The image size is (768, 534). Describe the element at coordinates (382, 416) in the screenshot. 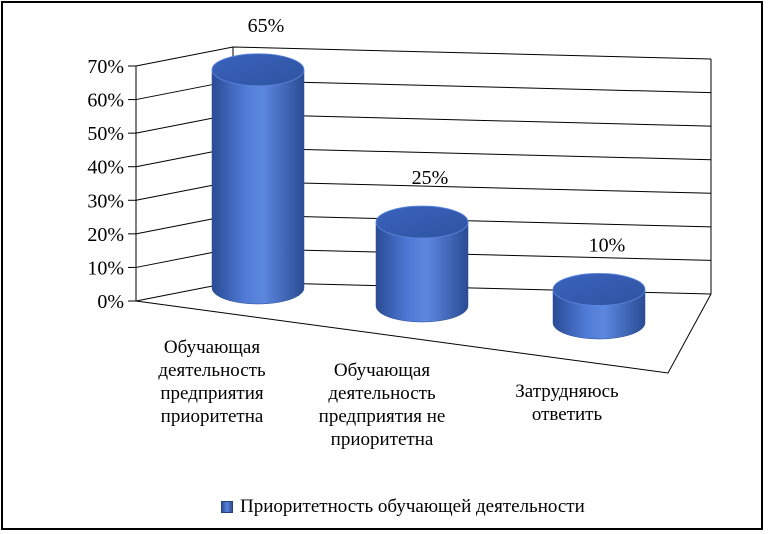

I see `category-label: предприятия не` at that location.